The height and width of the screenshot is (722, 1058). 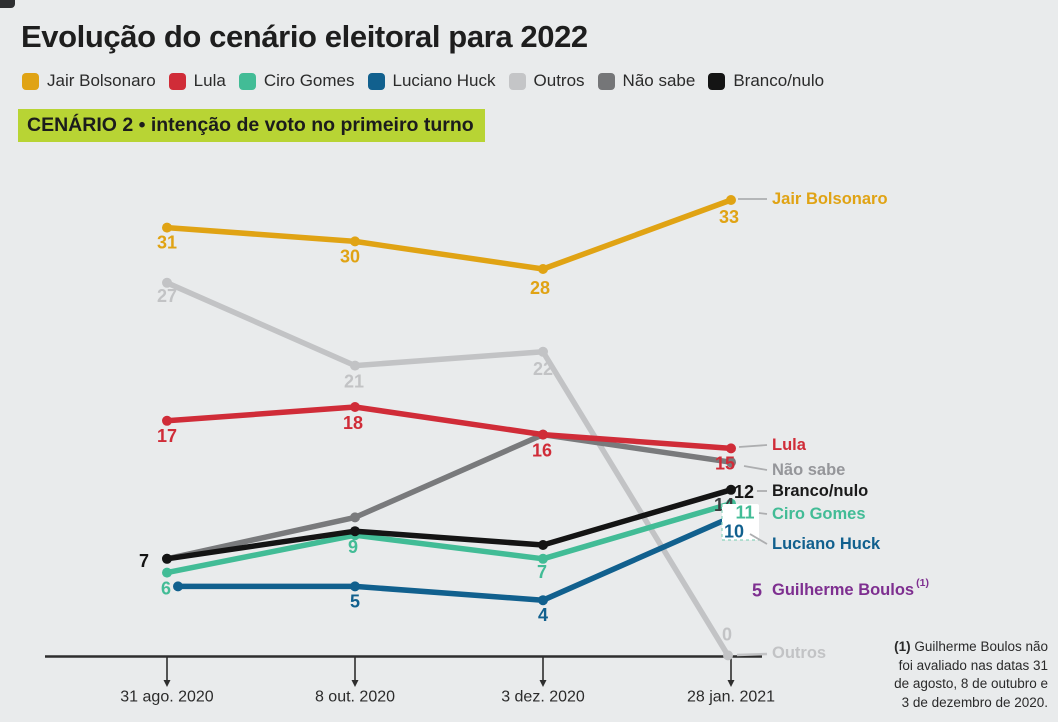 What do you see at coordinates (744, 513) in the screenshot?
I see `value-label-ciro-gomes-3: 11` at bounding box center [744, 513].